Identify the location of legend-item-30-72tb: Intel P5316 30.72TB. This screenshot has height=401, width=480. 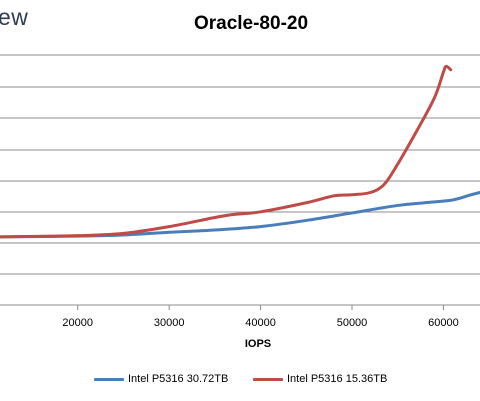
(161, 379).